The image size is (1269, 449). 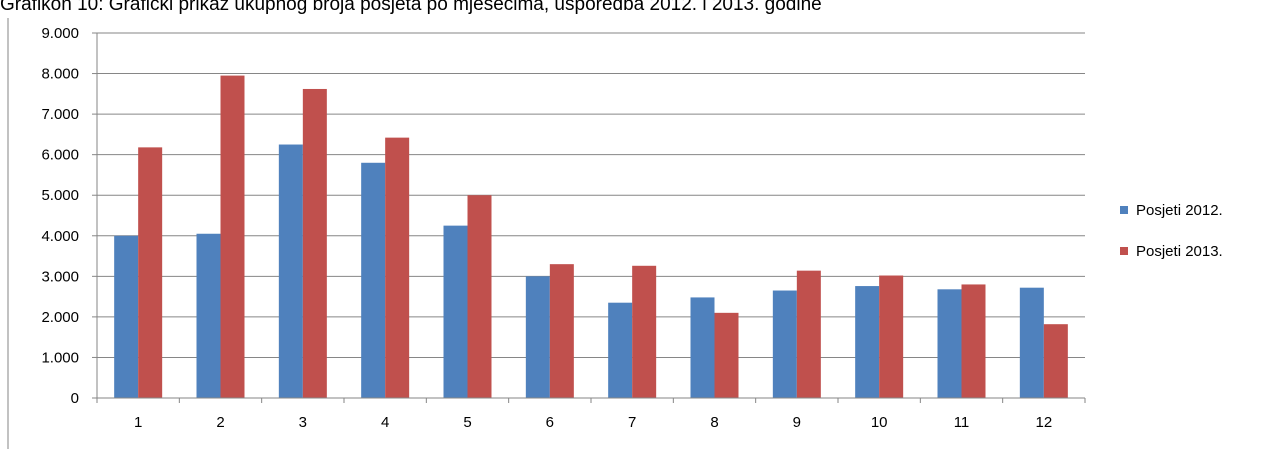 What do you see at coordinates (1124, 251) in the screenshot?
I see `legend-swatch-2013` at bounding box center [1124, 251].